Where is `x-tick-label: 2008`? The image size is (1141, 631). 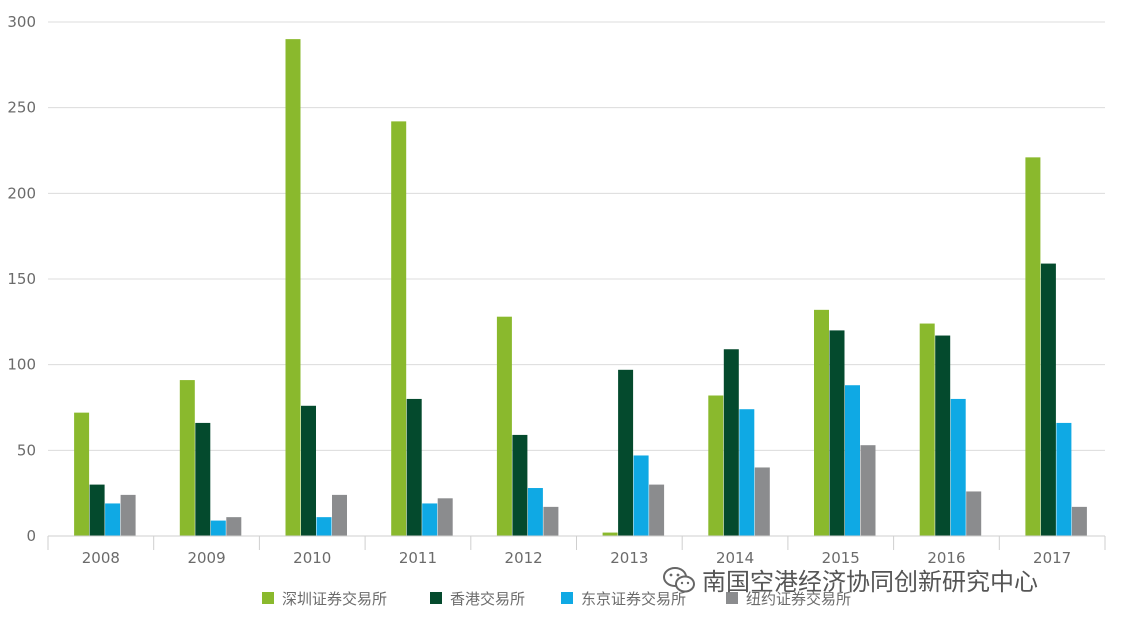 x-tick-label: 2008 is located at coordinates (101, 558).